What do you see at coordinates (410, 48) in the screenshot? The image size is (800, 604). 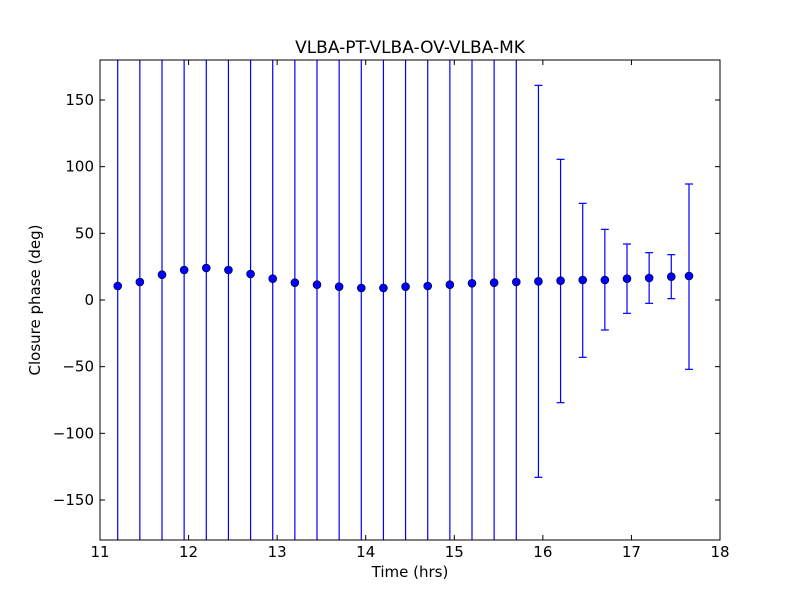 I see `chart-title: VLBA-PT-VLBA-OV-VLBA-MK` at bounding box center [410, 48].